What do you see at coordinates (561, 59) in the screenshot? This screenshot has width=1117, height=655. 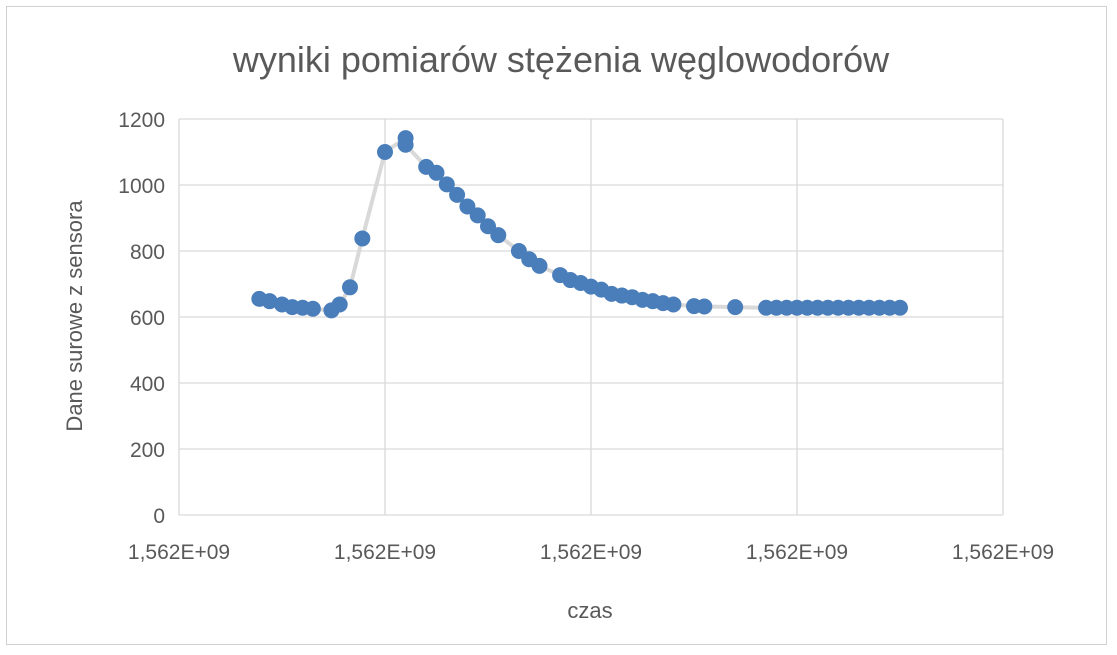 I see `chart-title: wyniki pomiarów stężenia węglowodorów` at bounding box center [561, 59].